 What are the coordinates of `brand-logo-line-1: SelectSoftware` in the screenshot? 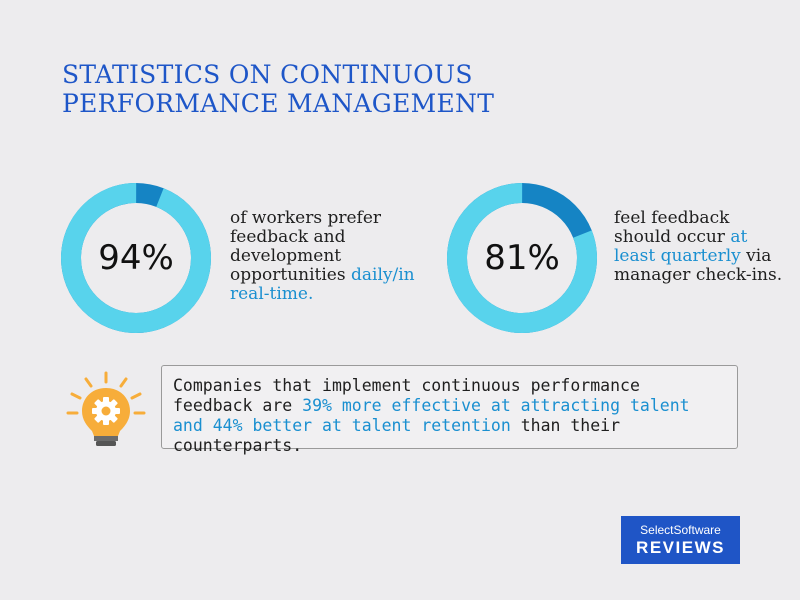 It's located at (680, 529).